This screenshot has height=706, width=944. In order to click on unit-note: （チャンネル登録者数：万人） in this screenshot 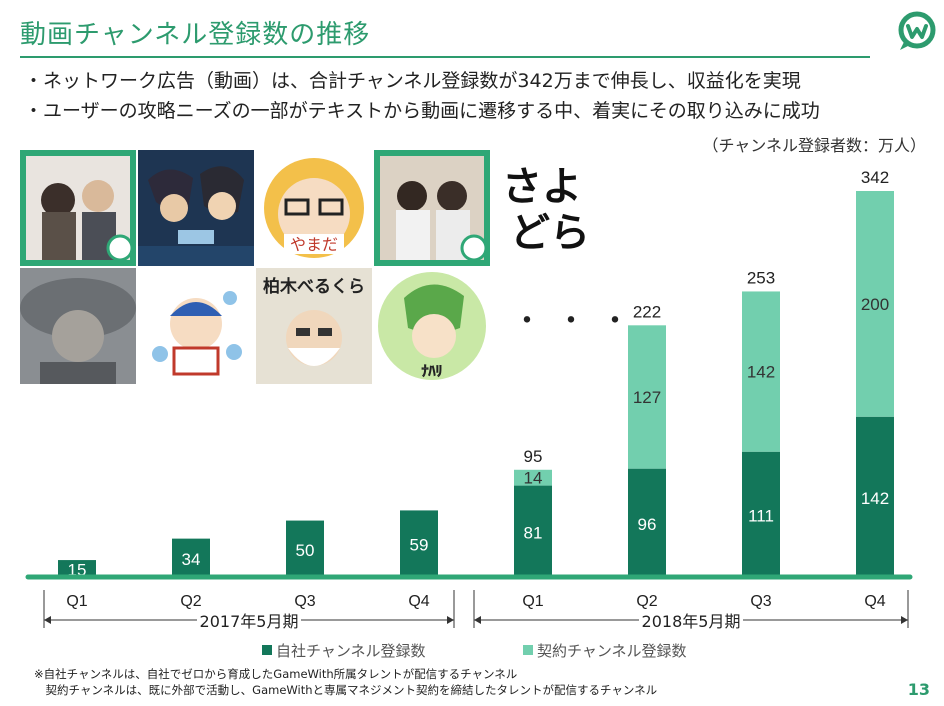, I will do `click(814, 145)`.